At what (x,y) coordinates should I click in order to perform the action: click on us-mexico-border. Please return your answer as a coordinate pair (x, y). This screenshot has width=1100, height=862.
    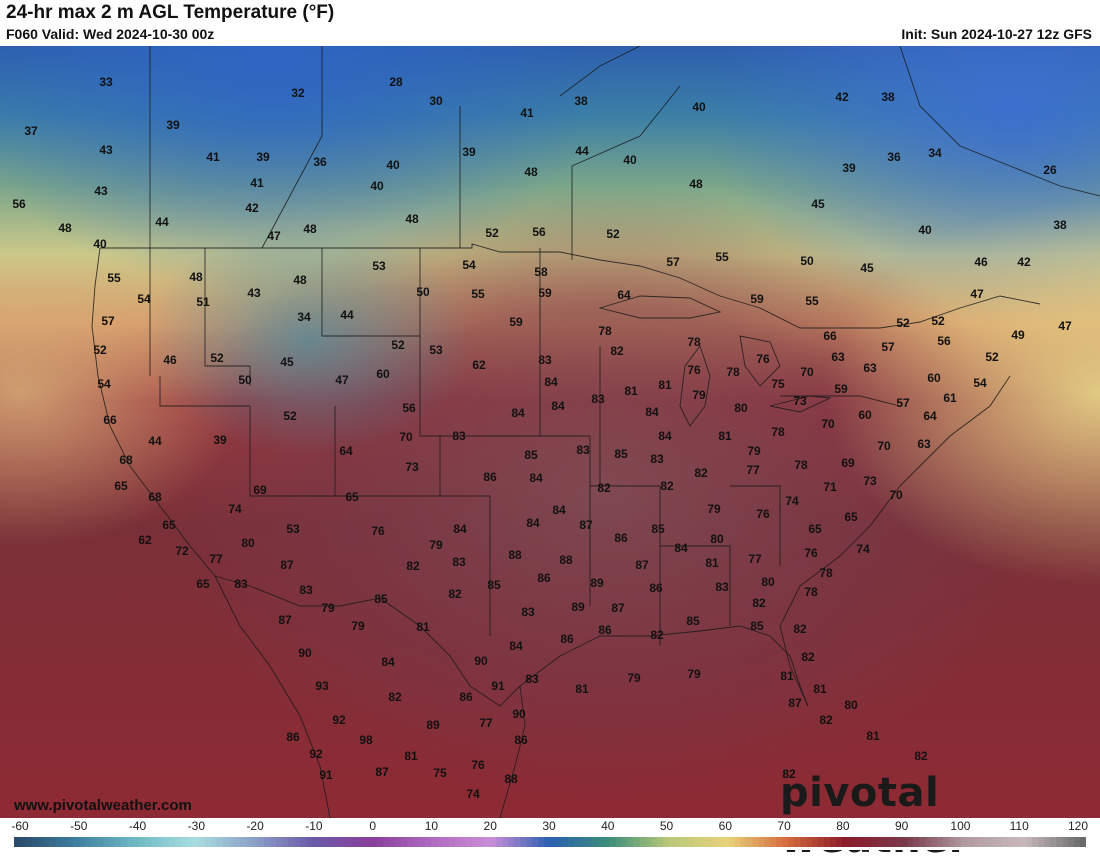
    Looking at the image, I should click on (367, 641).